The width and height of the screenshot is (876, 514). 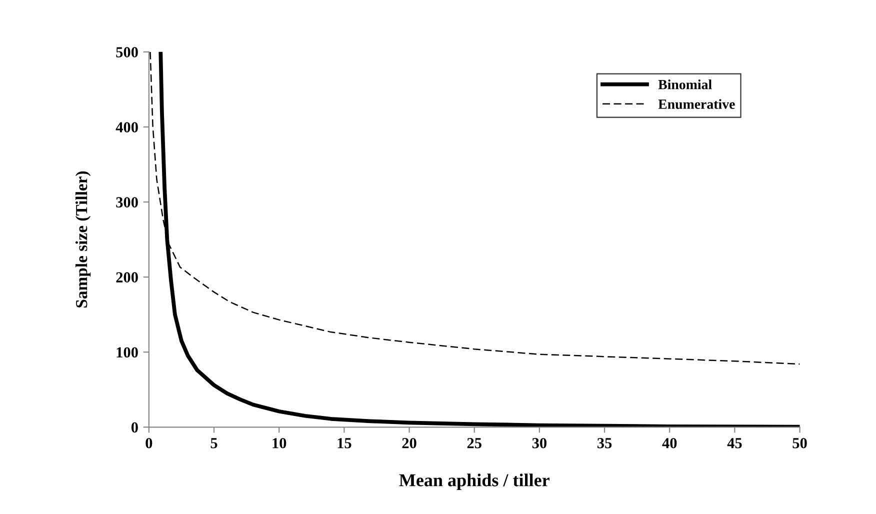 I want to click on legend-label: Enumerative, so click(x=696, y=104).